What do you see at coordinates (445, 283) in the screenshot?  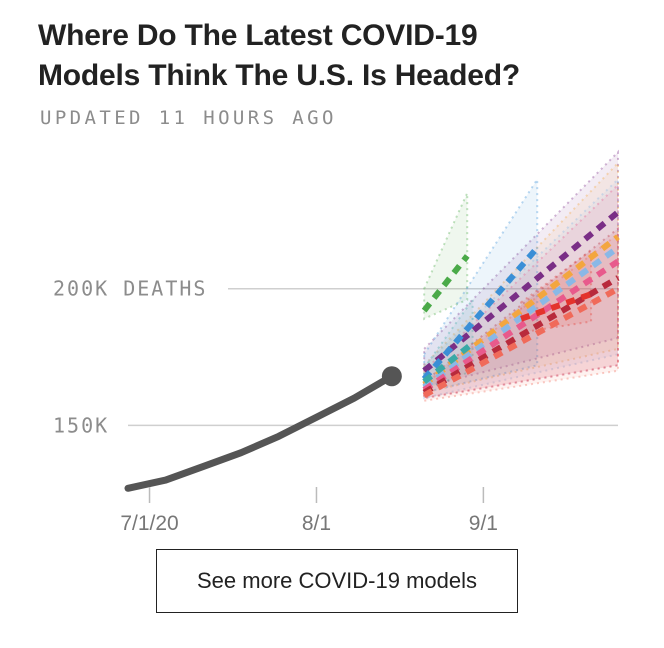 I see `forecast-line-green` at bounding box center [445, 283].